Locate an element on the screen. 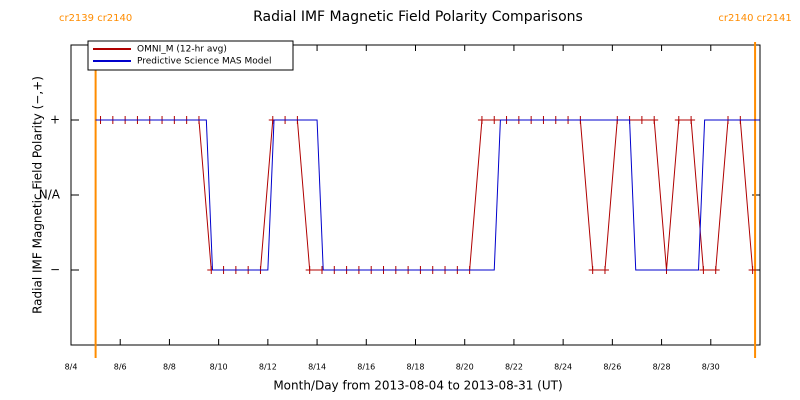  legend-box is located at coordinates (190, 55).